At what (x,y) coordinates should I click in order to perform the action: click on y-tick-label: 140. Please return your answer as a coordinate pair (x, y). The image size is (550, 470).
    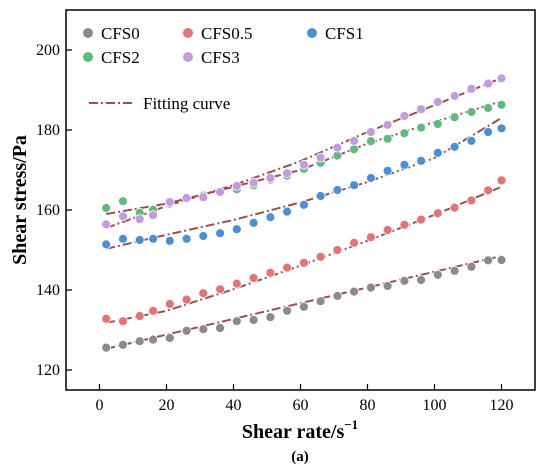
    Looking at the image, I should click on (48, 290).